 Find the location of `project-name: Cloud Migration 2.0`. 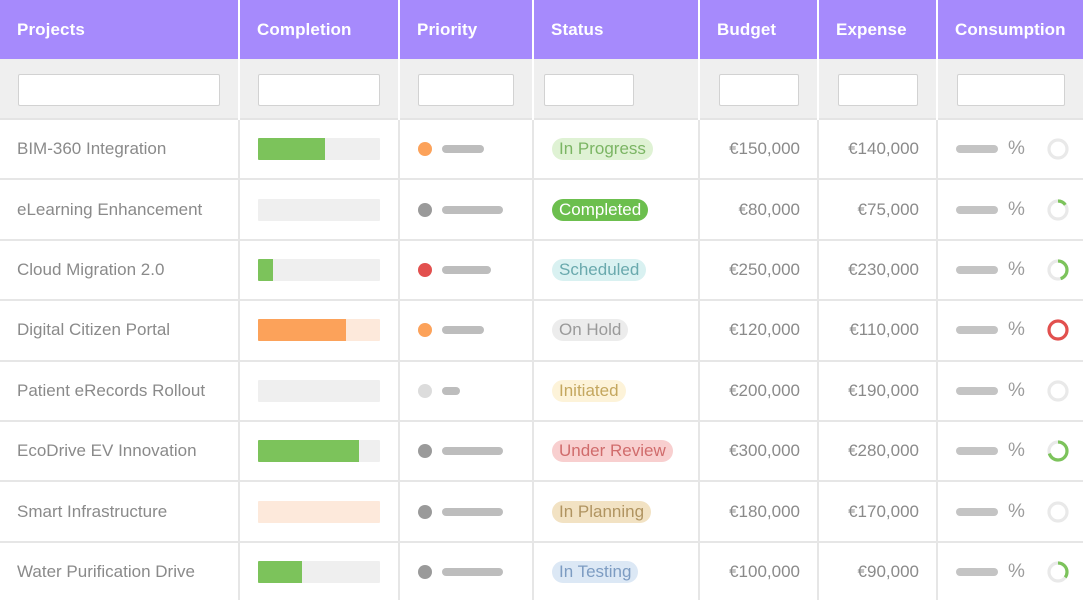

project-name: Cloud Migration 2.0 is located at coordinates (91, 269).